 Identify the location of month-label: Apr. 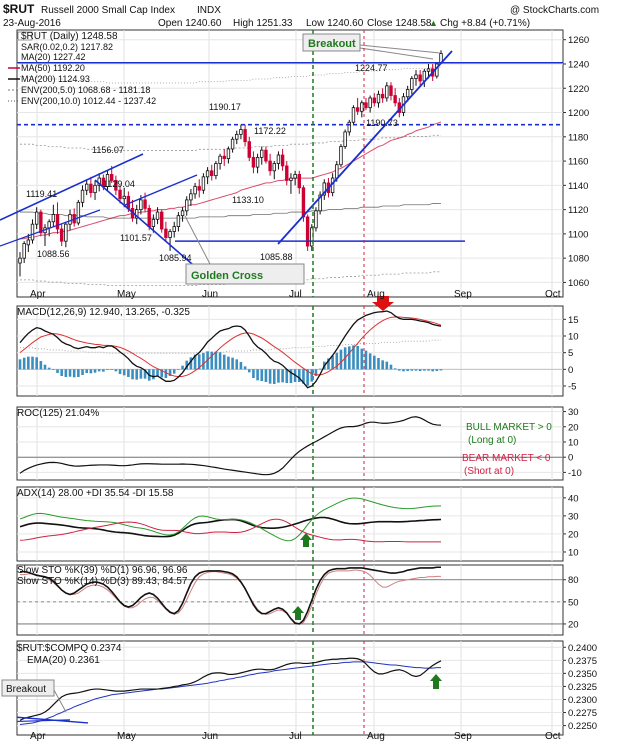
(38, 294).